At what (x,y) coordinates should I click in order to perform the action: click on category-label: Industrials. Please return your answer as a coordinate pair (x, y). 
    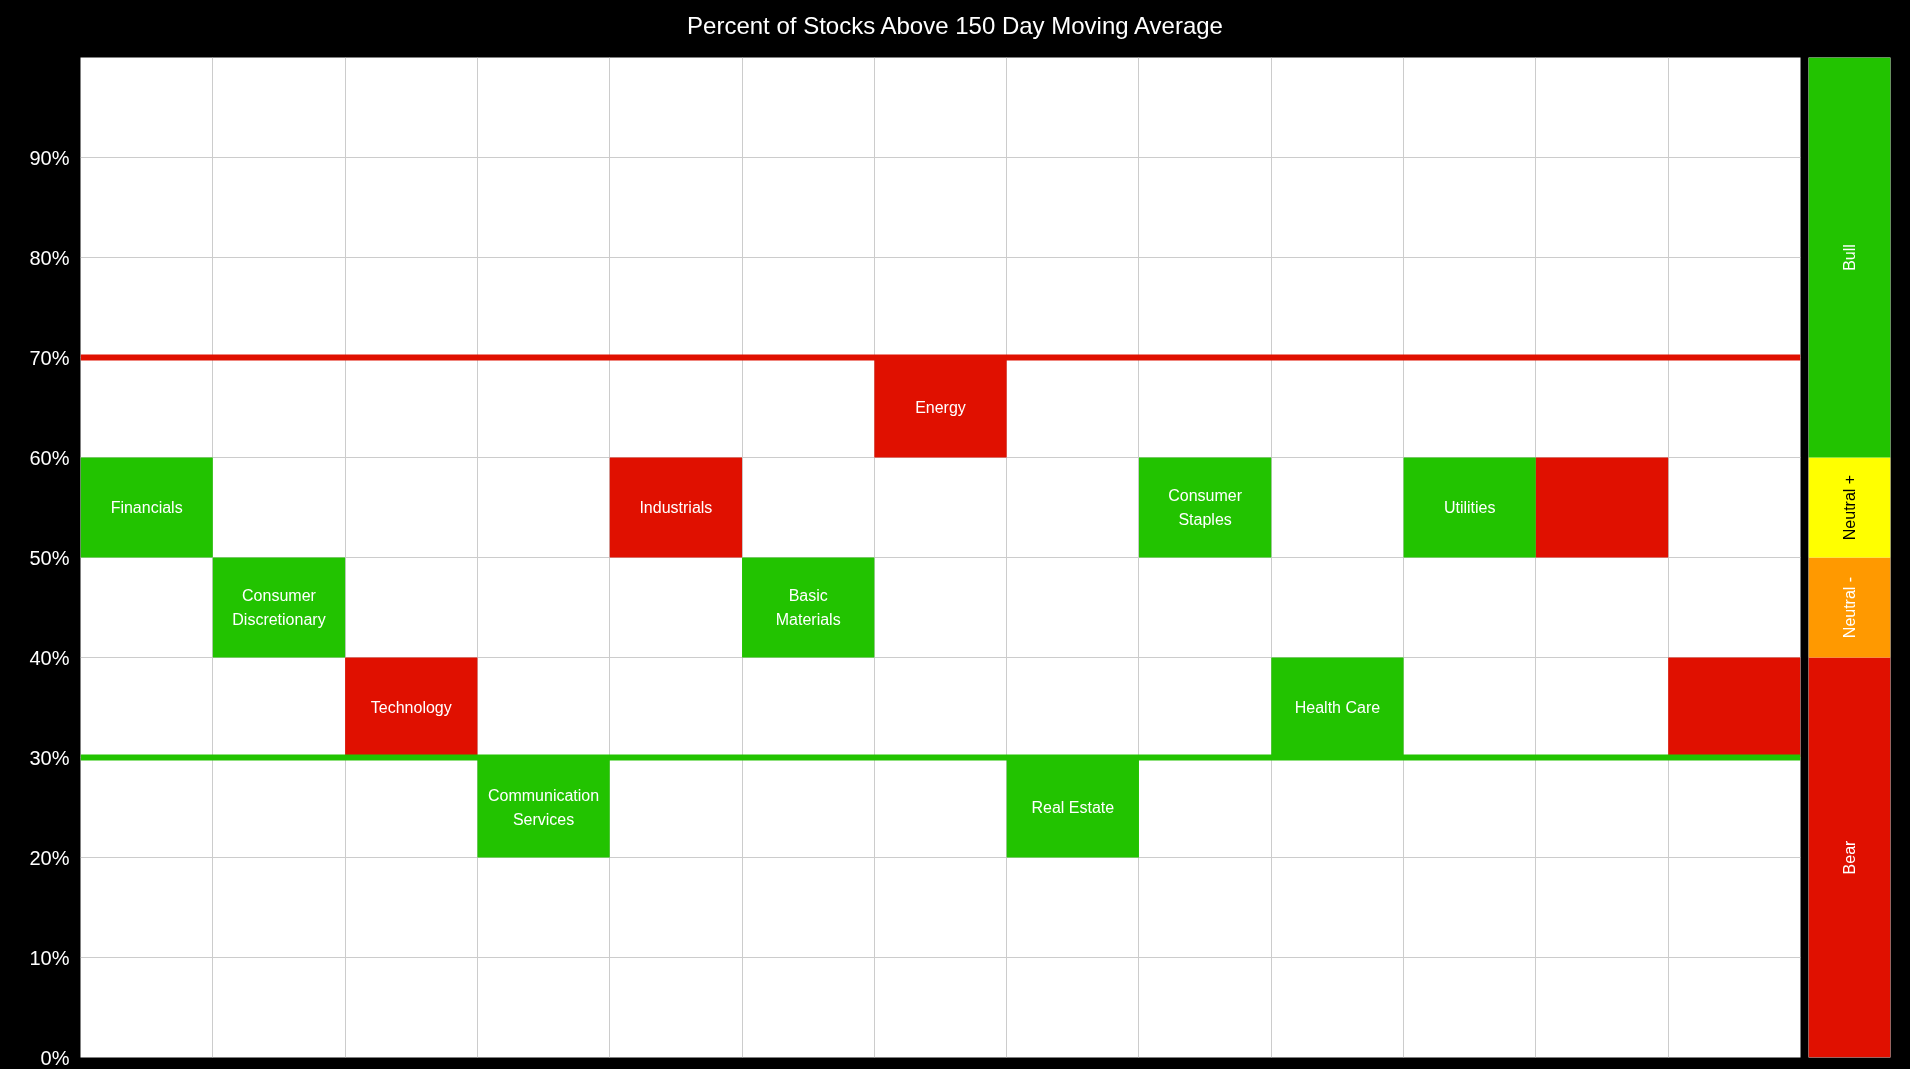
    Looking at the image, I should click on (676, 508).